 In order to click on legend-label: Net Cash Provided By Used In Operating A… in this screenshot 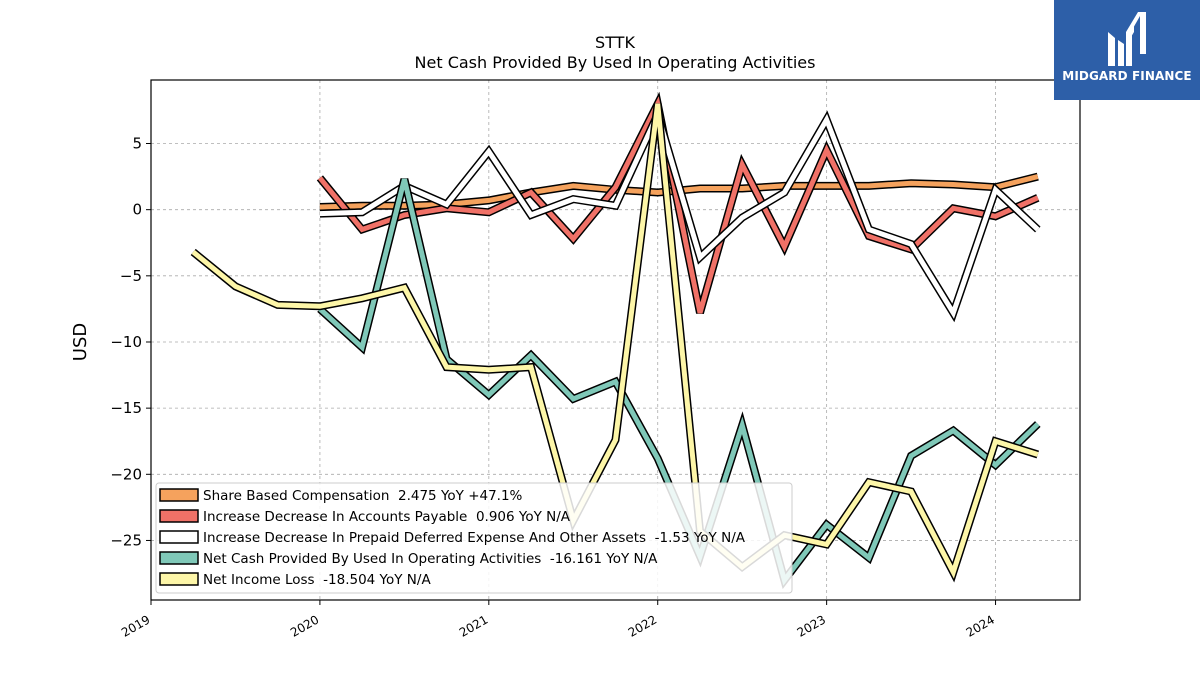, I will do `click(430, 559)`.